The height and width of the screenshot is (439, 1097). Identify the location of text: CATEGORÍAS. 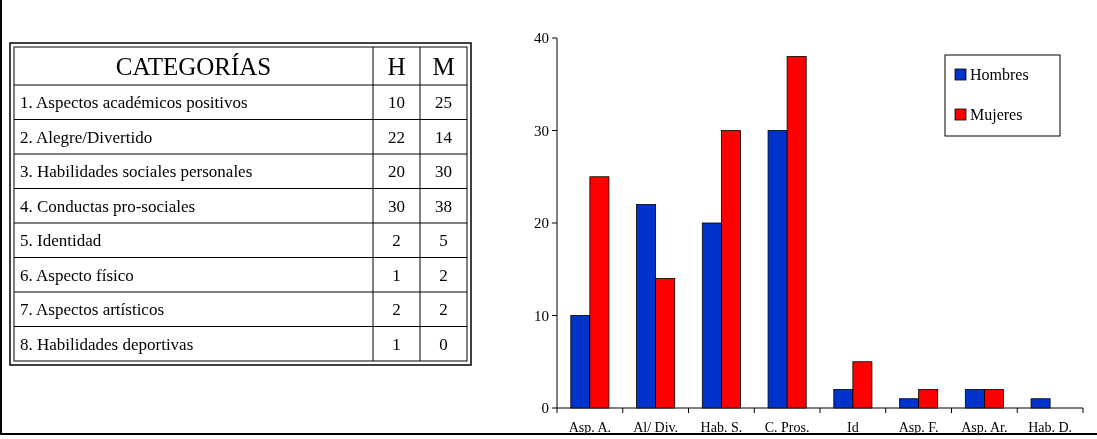
(193, 66).